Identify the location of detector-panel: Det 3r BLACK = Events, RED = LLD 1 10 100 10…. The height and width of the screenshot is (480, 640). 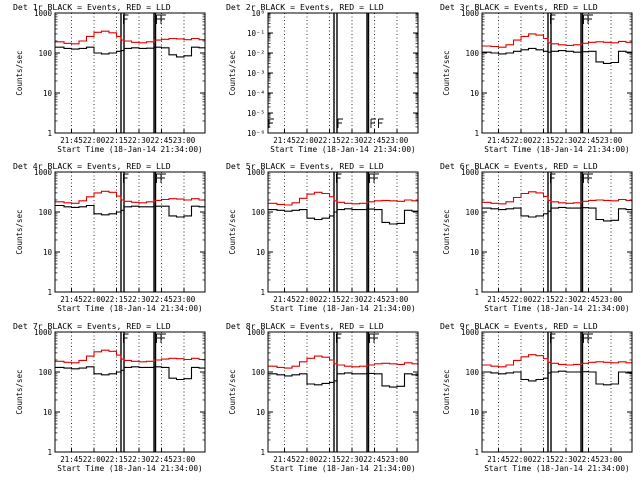
(536, 78).